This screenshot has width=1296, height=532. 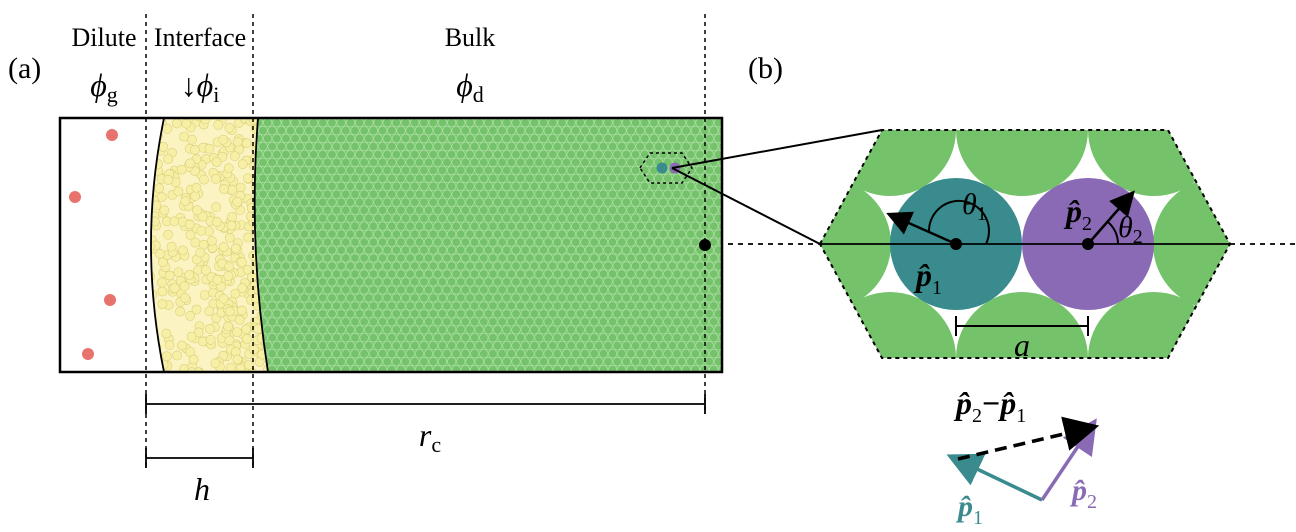 What do you see at coordinates (104, 37) in the screenshot?
I see `dilute-label: Dilute` at bounding box center [104, 37].